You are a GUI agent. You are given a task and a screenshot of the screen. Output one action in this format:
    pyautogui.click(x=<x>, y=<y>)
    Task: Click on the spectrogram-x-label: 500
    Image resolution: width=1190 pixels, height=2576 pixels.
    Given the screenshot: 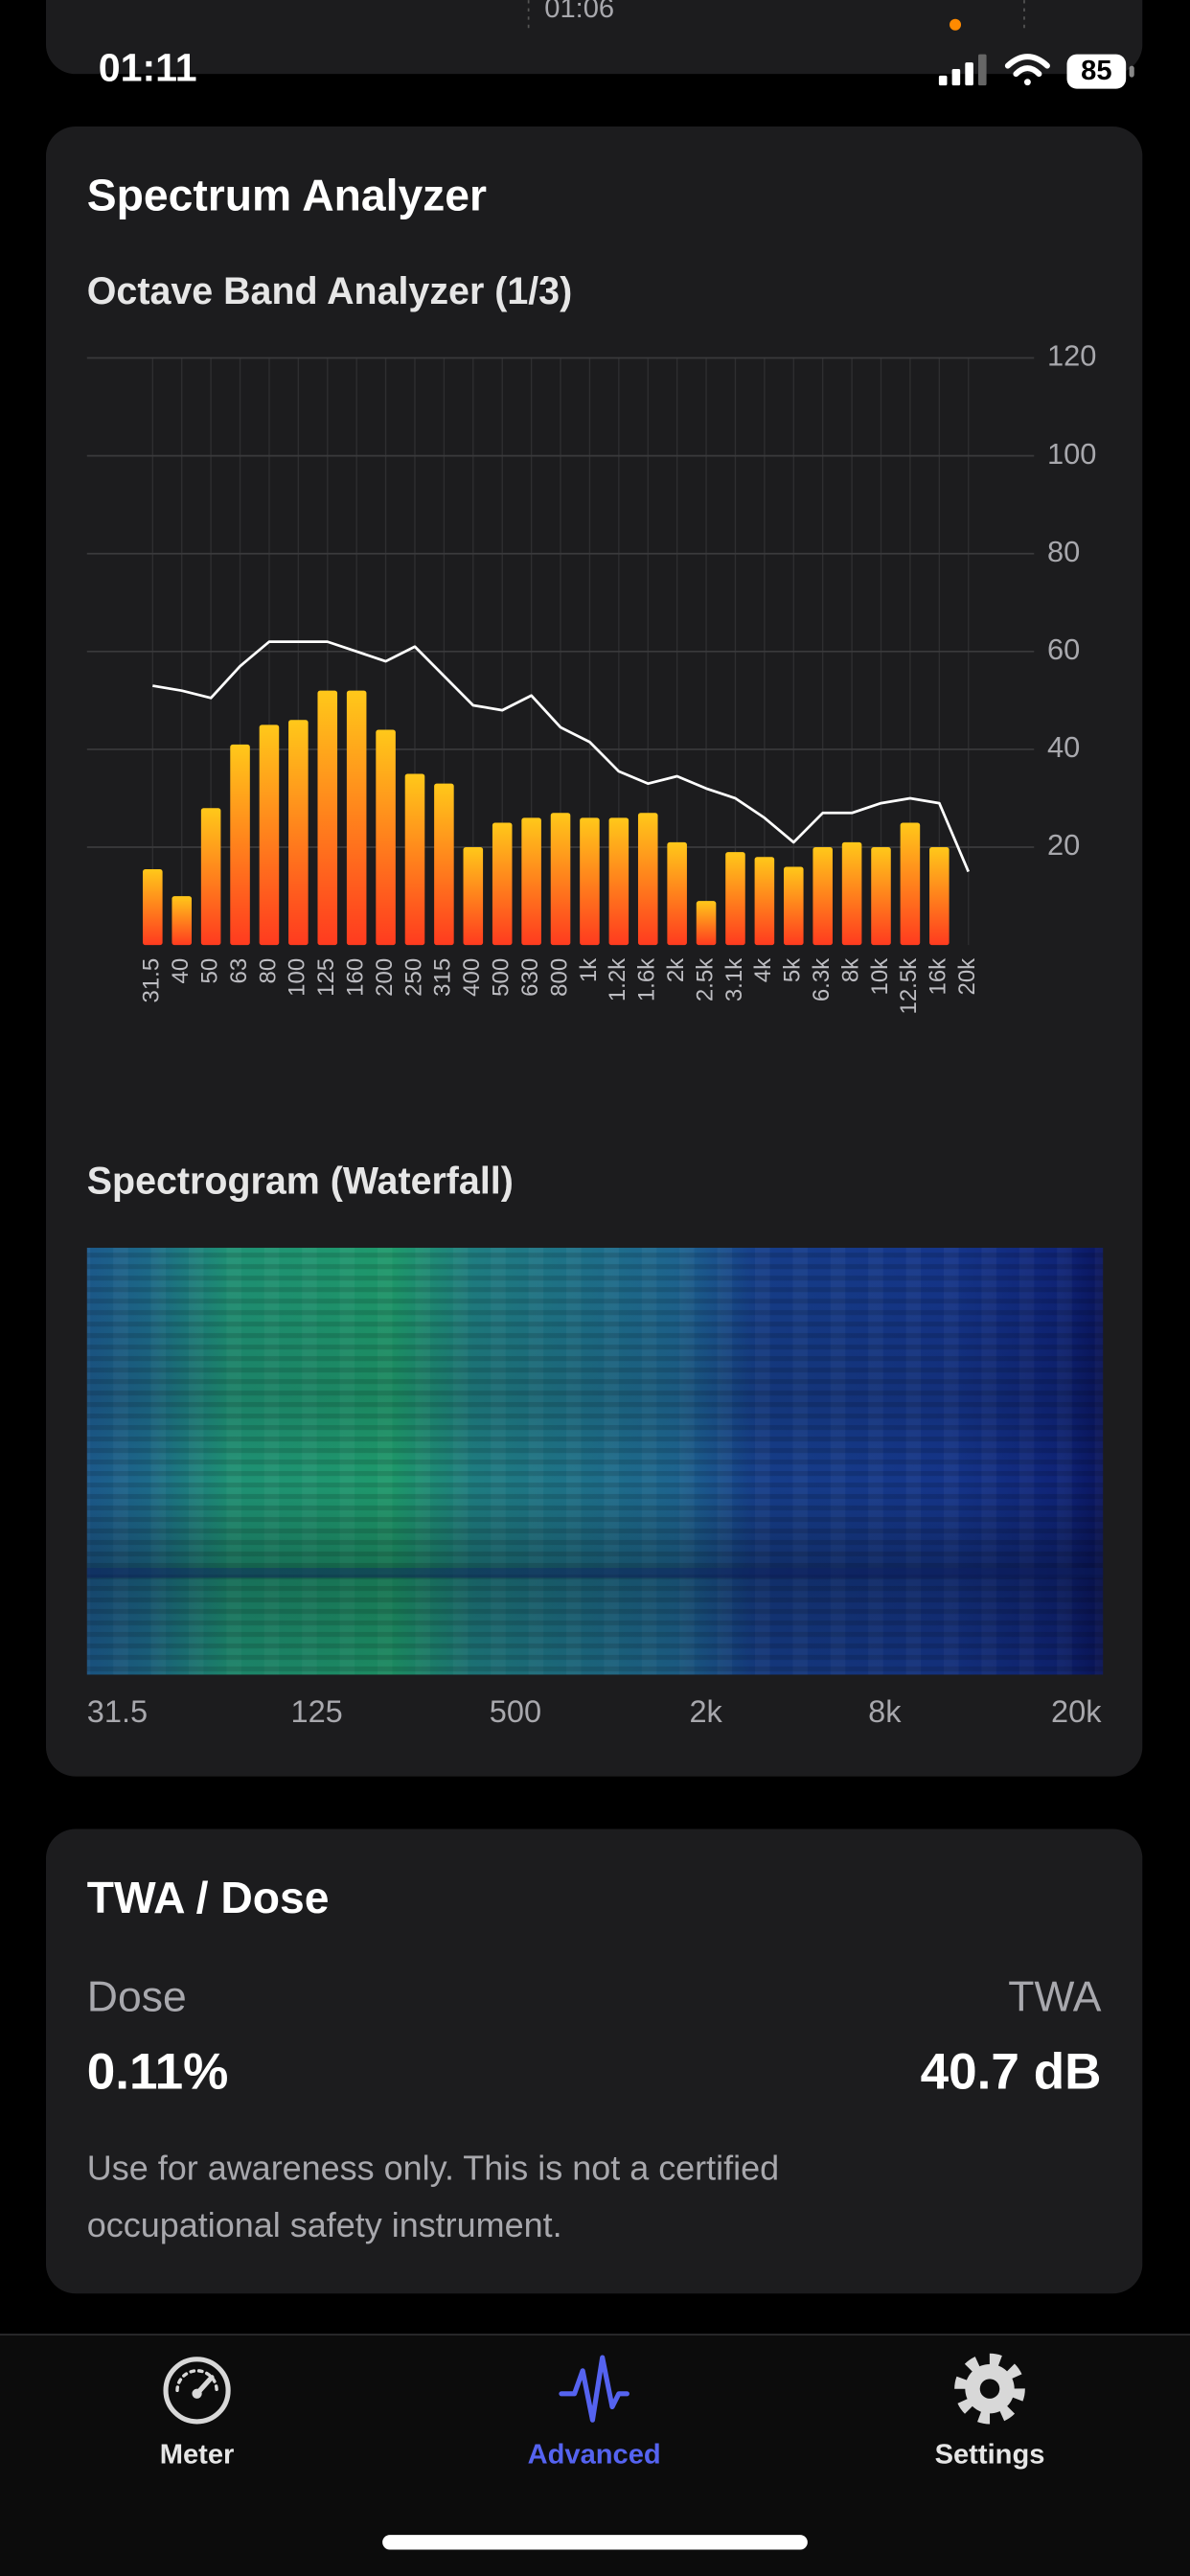 What is the action you would take?
    pyautogui.click(x=515, y=1711)
    